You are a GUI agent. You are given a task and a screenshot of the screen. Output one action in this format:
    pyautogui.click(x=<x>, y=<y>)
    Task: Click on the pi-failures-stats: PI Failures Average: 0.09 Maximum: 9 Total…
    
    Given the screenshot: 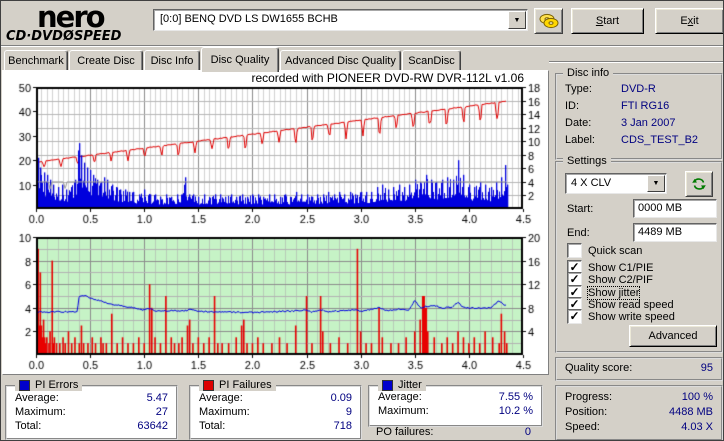 What is the action you would take?
    pyautogui.click(x=275, y=409)
    